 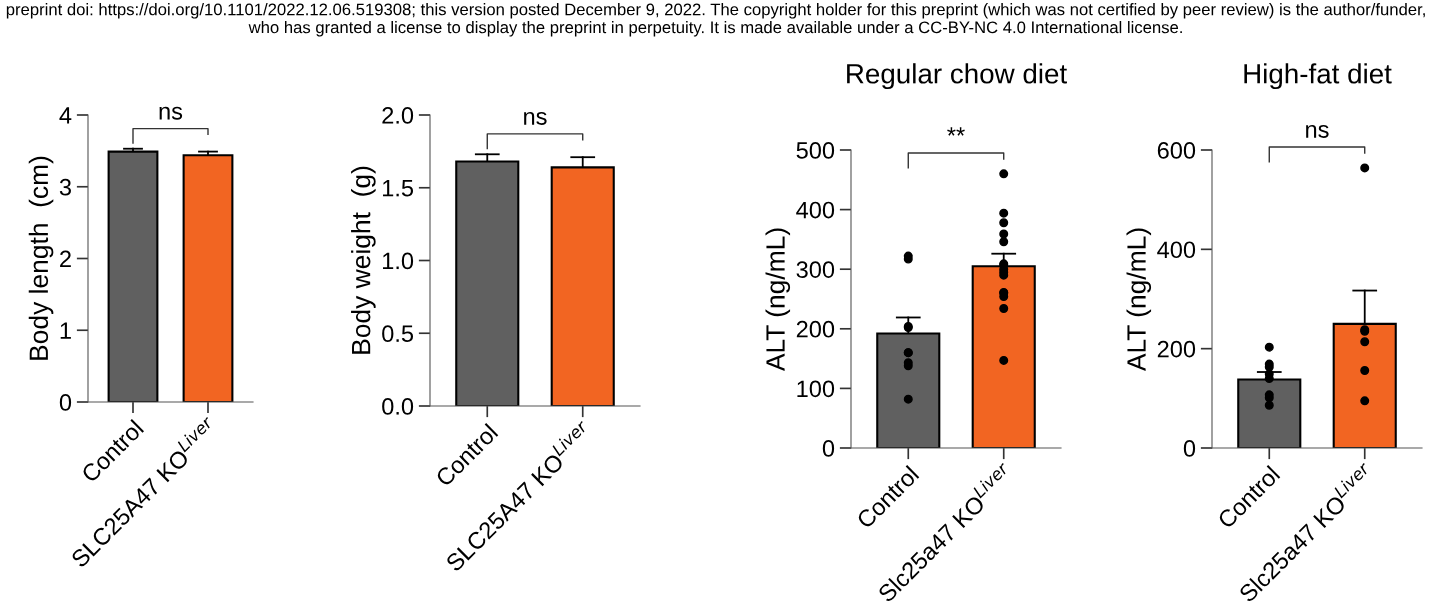 What do you see at coordinates (41, 258) in the screenshot?
I see `y-axis-title: Body length (cm)` at bounding box center [41, 258].